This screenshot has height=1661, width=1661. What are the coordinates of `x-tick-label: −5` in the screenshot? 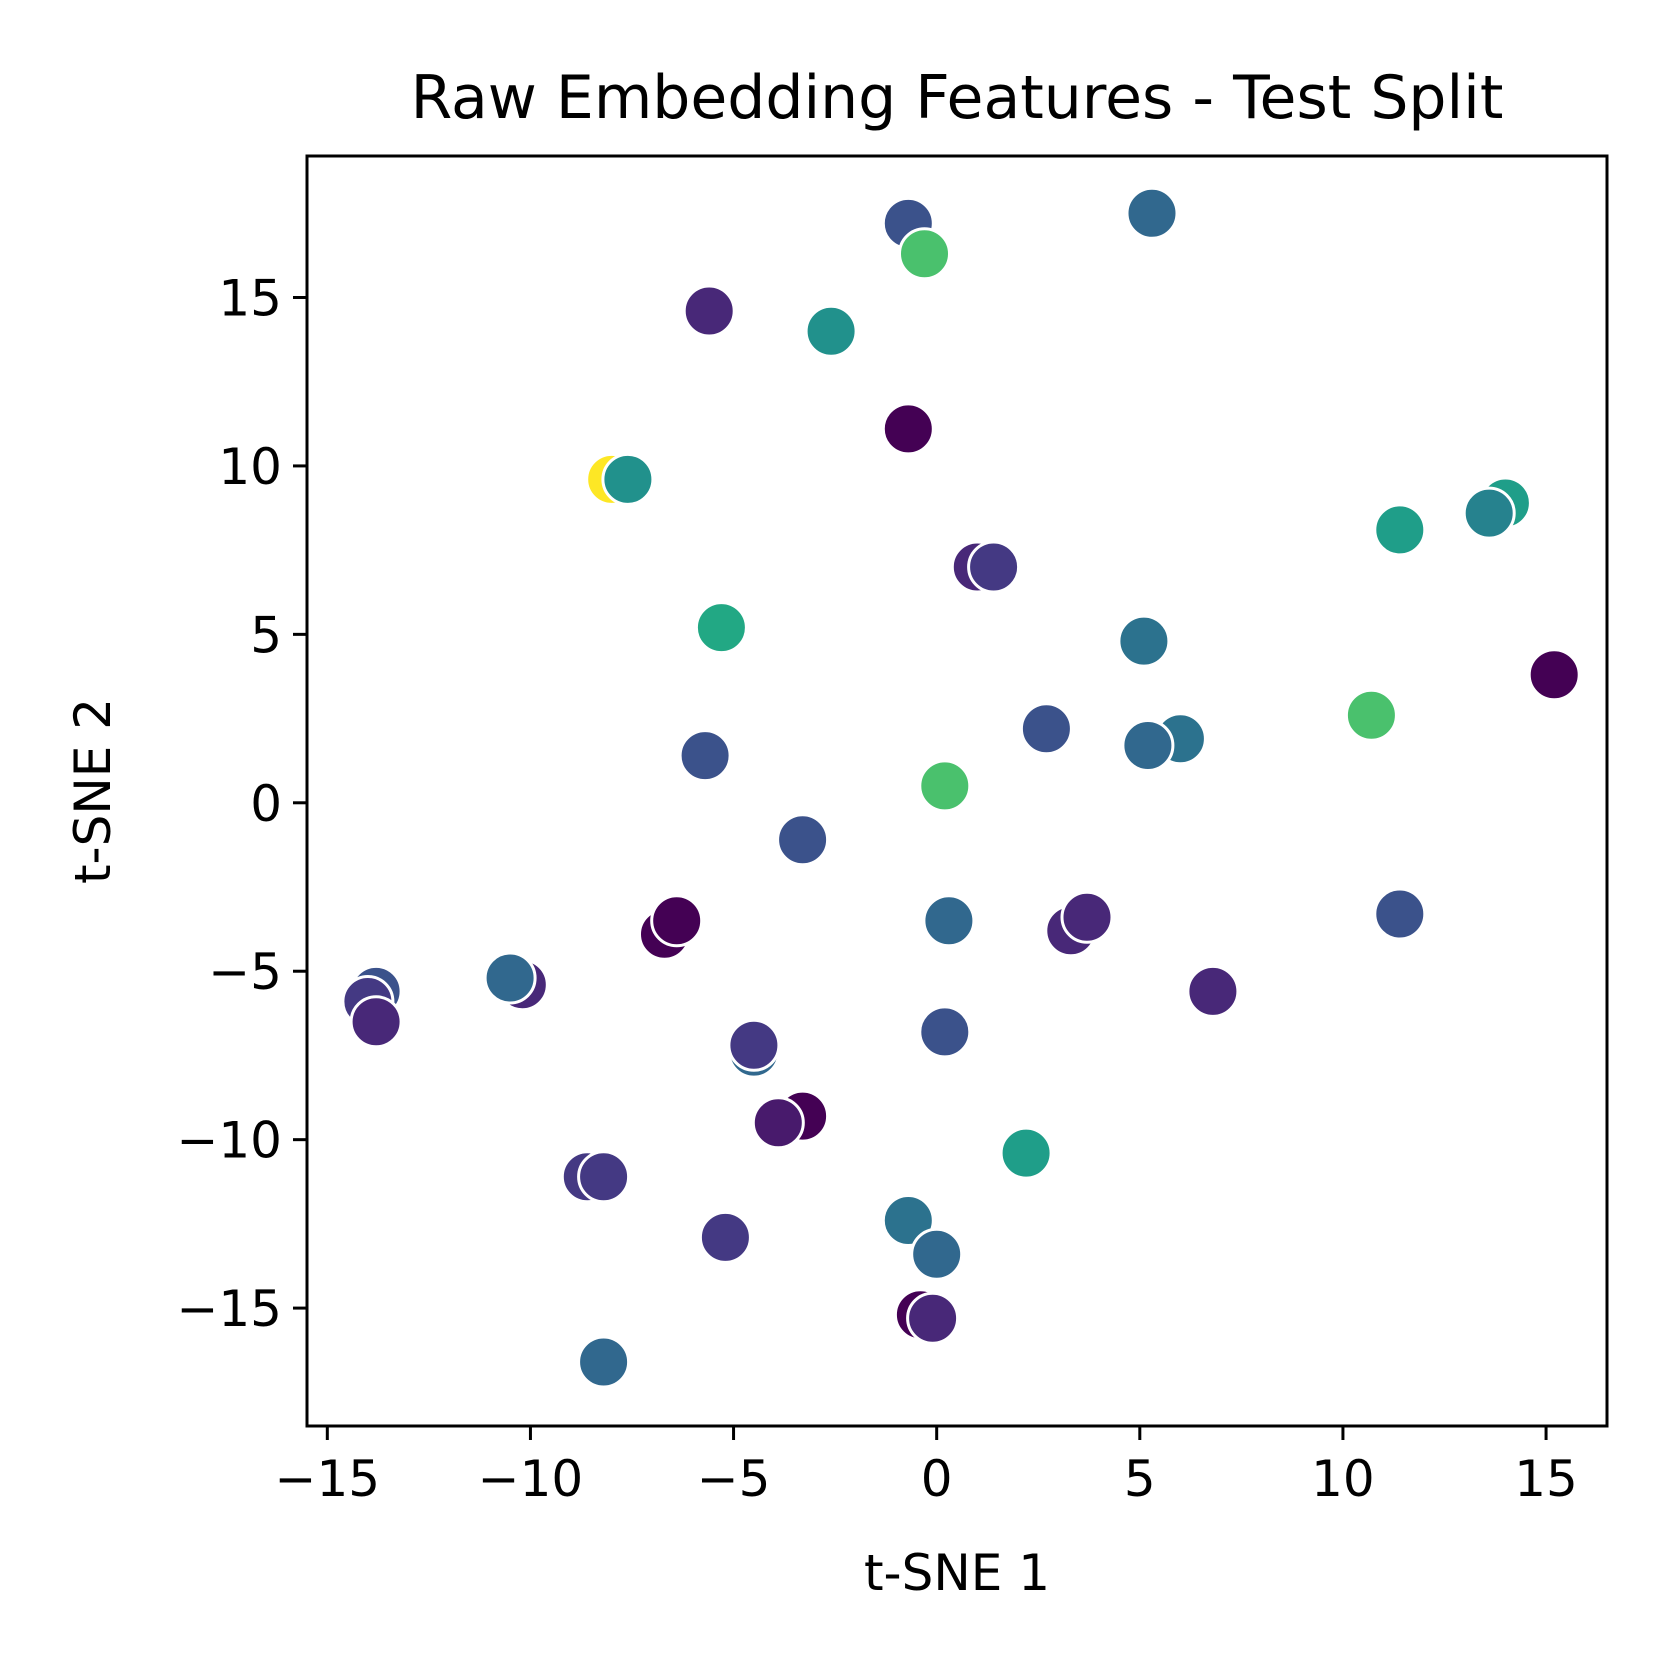 It's located at (734, 1479).